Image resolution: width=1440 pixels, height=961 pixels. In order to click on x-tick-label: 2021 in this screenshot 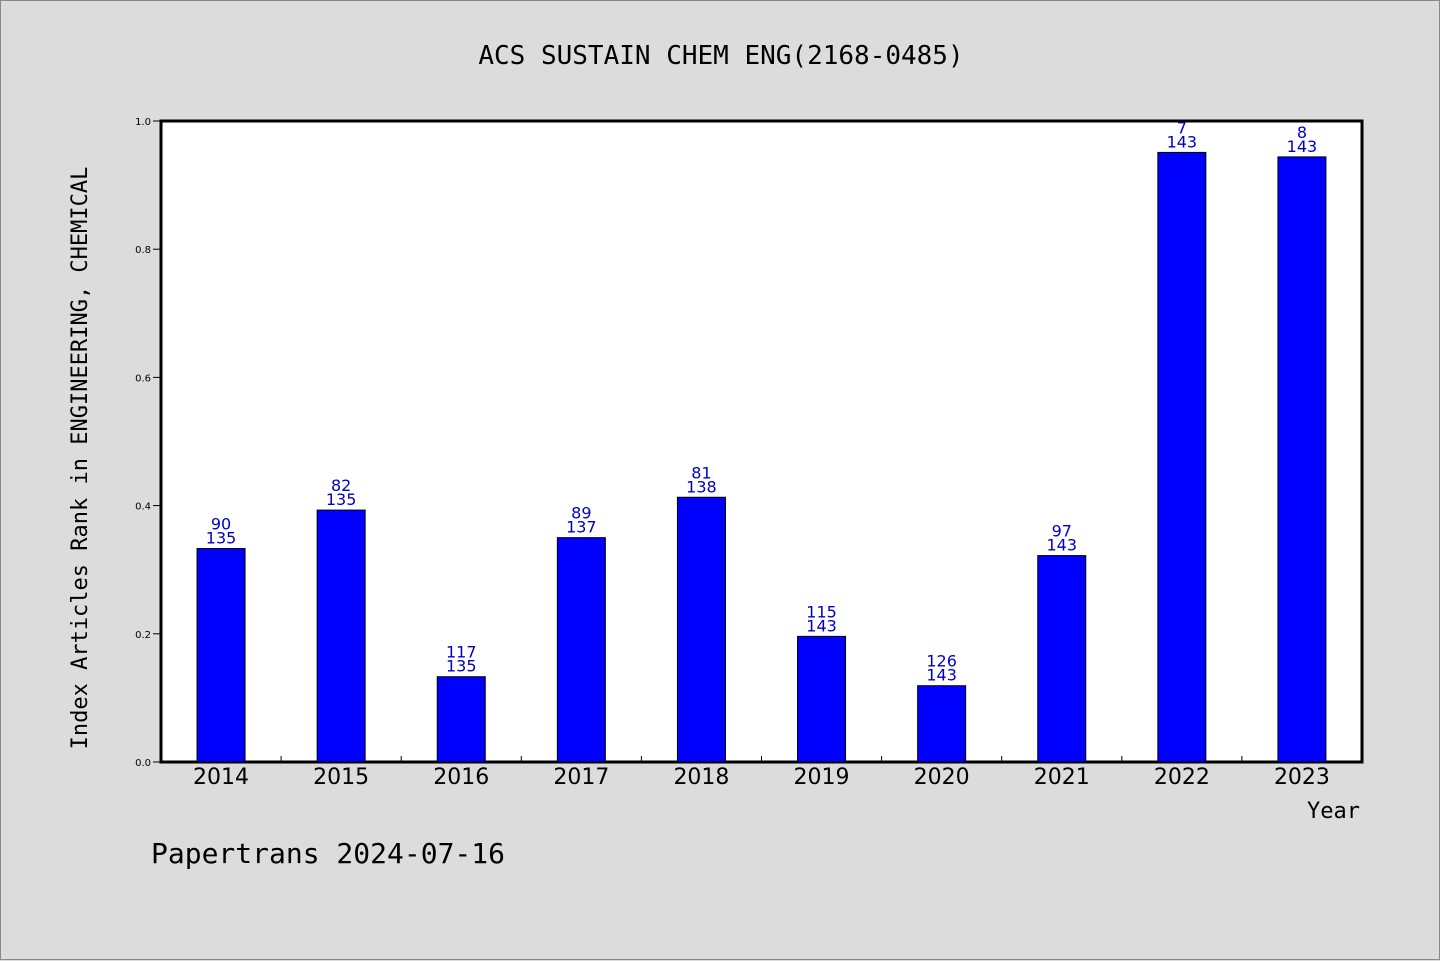, I will do `click(1062, 777)`.